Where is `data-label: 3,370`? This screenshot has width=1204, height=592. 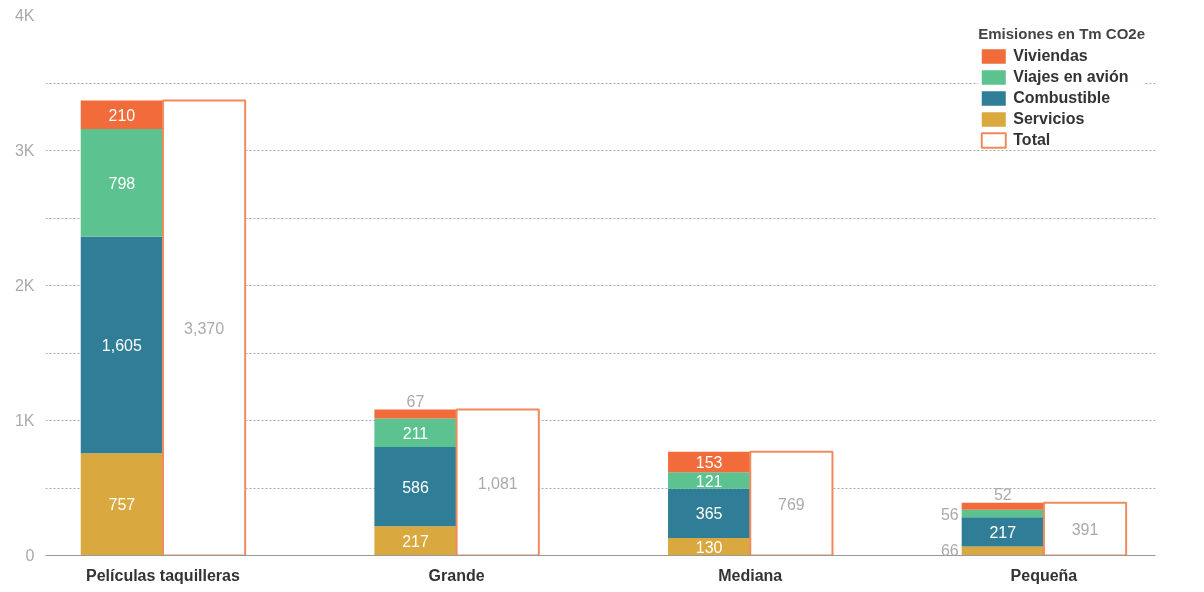 data-label: 3,370 is located at coordinates (204, 329).